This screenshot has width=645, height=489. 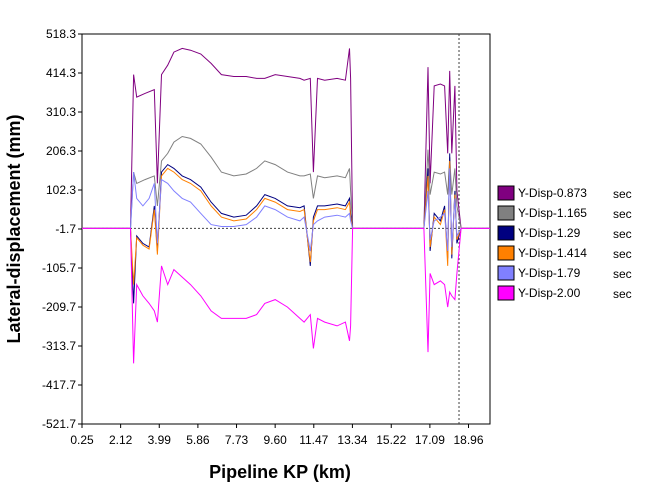 I want to click on legend-label: Y-Disp-1.79, so click(x=549, y=273).